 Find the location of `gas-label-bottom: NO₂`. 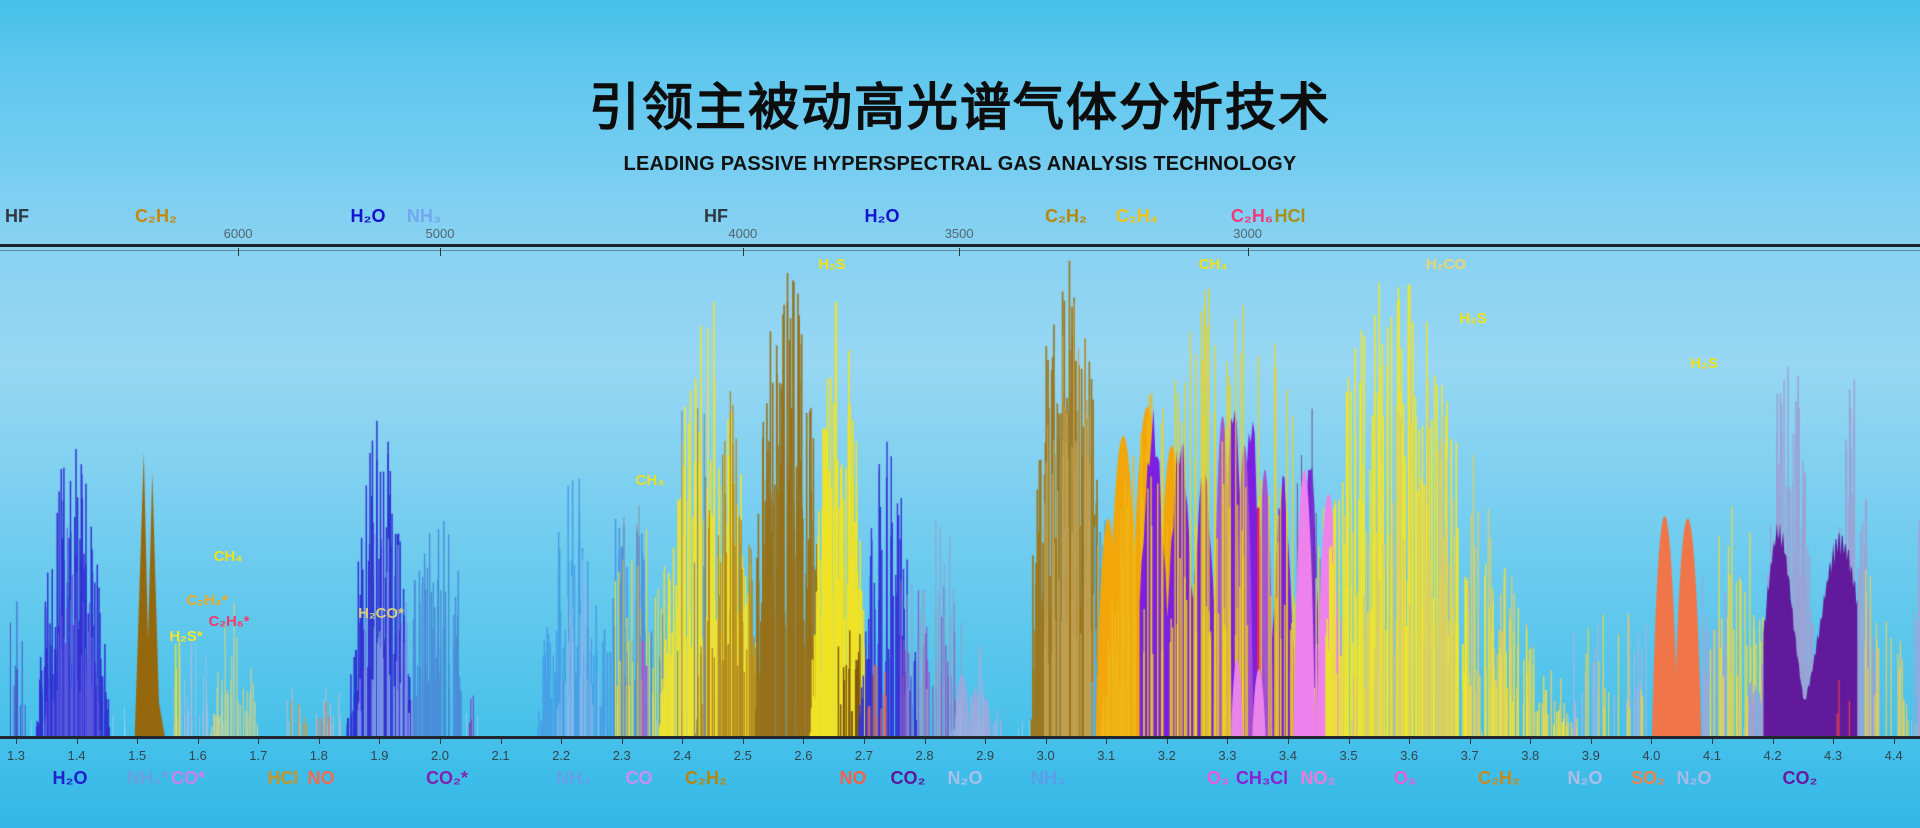

gas-label-bottom: NO₂ is located at coordinates (1318, 778).